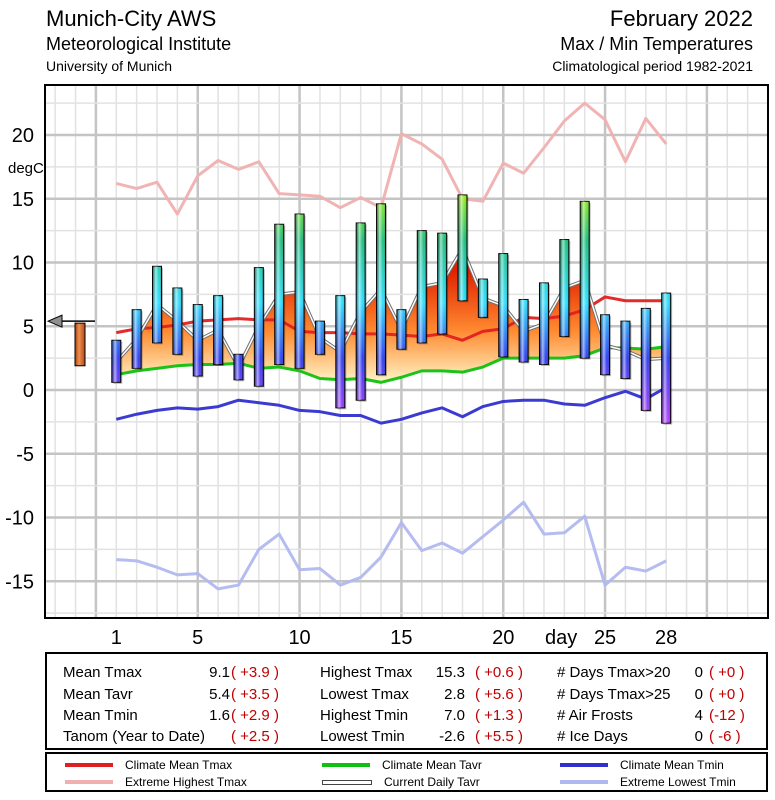 The image size is (775, 800). What do you see at coordinates (432, 782) in the screenshot?
I see `legend-label: Current Daily Tavr` at bounding box center [432, 782].